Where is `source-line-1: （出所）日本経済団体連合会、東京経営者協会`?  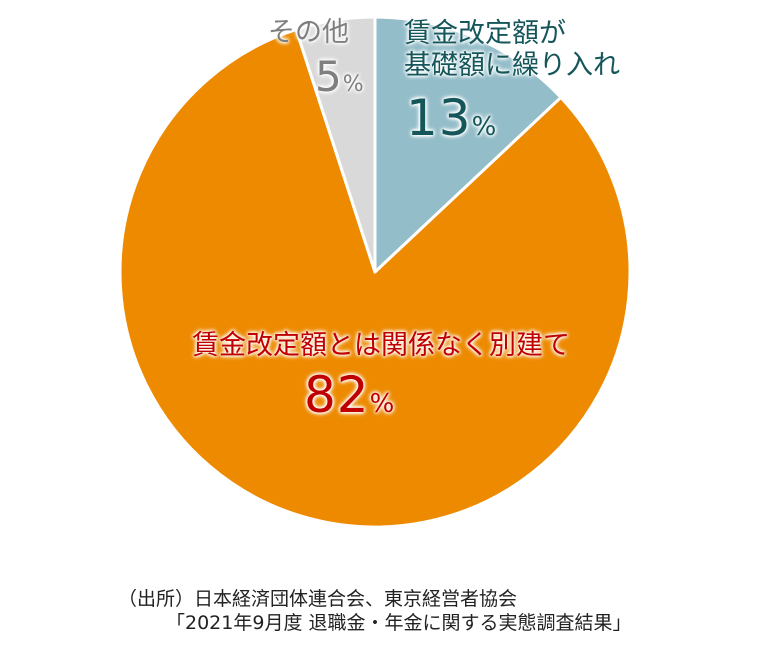
source-line-1: （出所）日本経済団体連合会、東京経営者協会 is located at coordinates (318, 599).